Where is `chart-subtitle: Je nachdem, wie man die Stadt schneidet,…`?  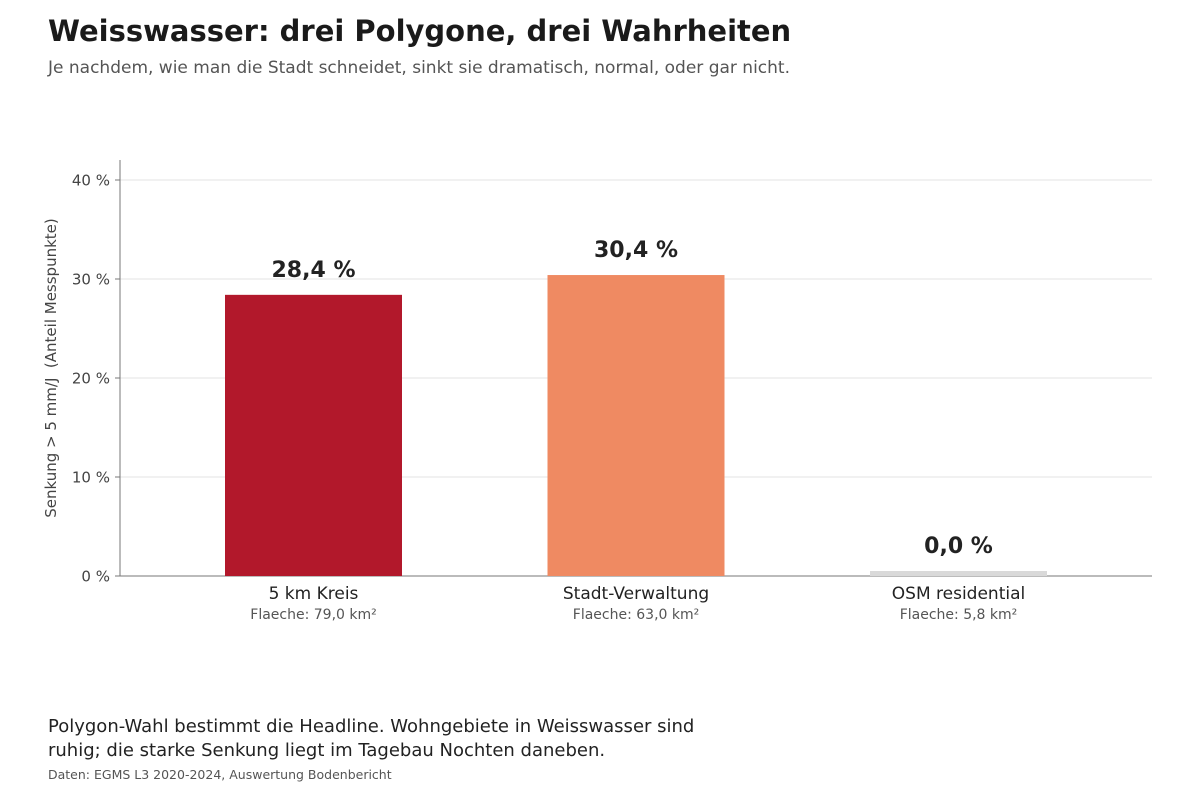 chart-subtitle: Je nachdem, wie man die Stadt schneidet,… is located at coordinates (419, 68).